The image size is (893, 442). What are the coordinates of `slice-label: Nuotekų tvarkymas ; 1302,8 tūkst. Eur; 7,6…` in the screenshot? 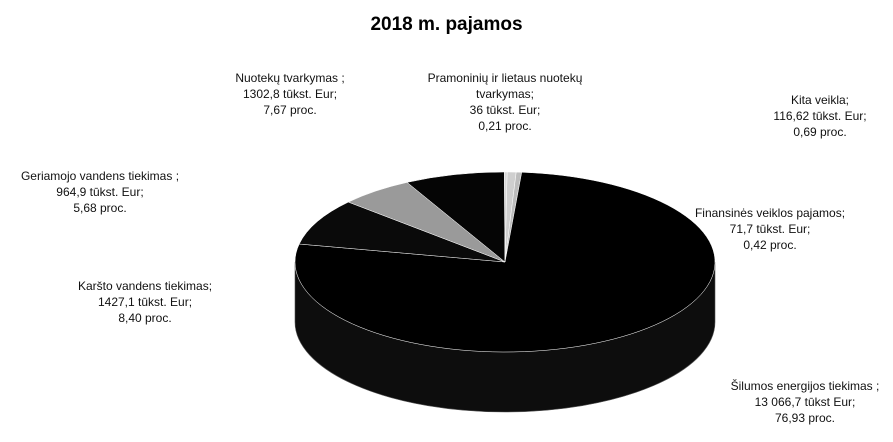 It's located at (290, 94).